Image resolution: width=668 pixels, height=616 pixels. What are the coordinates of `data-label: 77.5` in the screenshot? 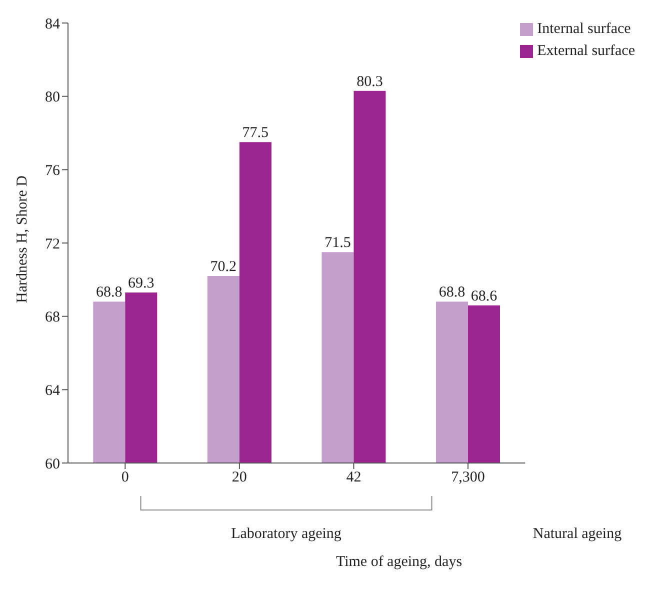 It's located at (255, 133).